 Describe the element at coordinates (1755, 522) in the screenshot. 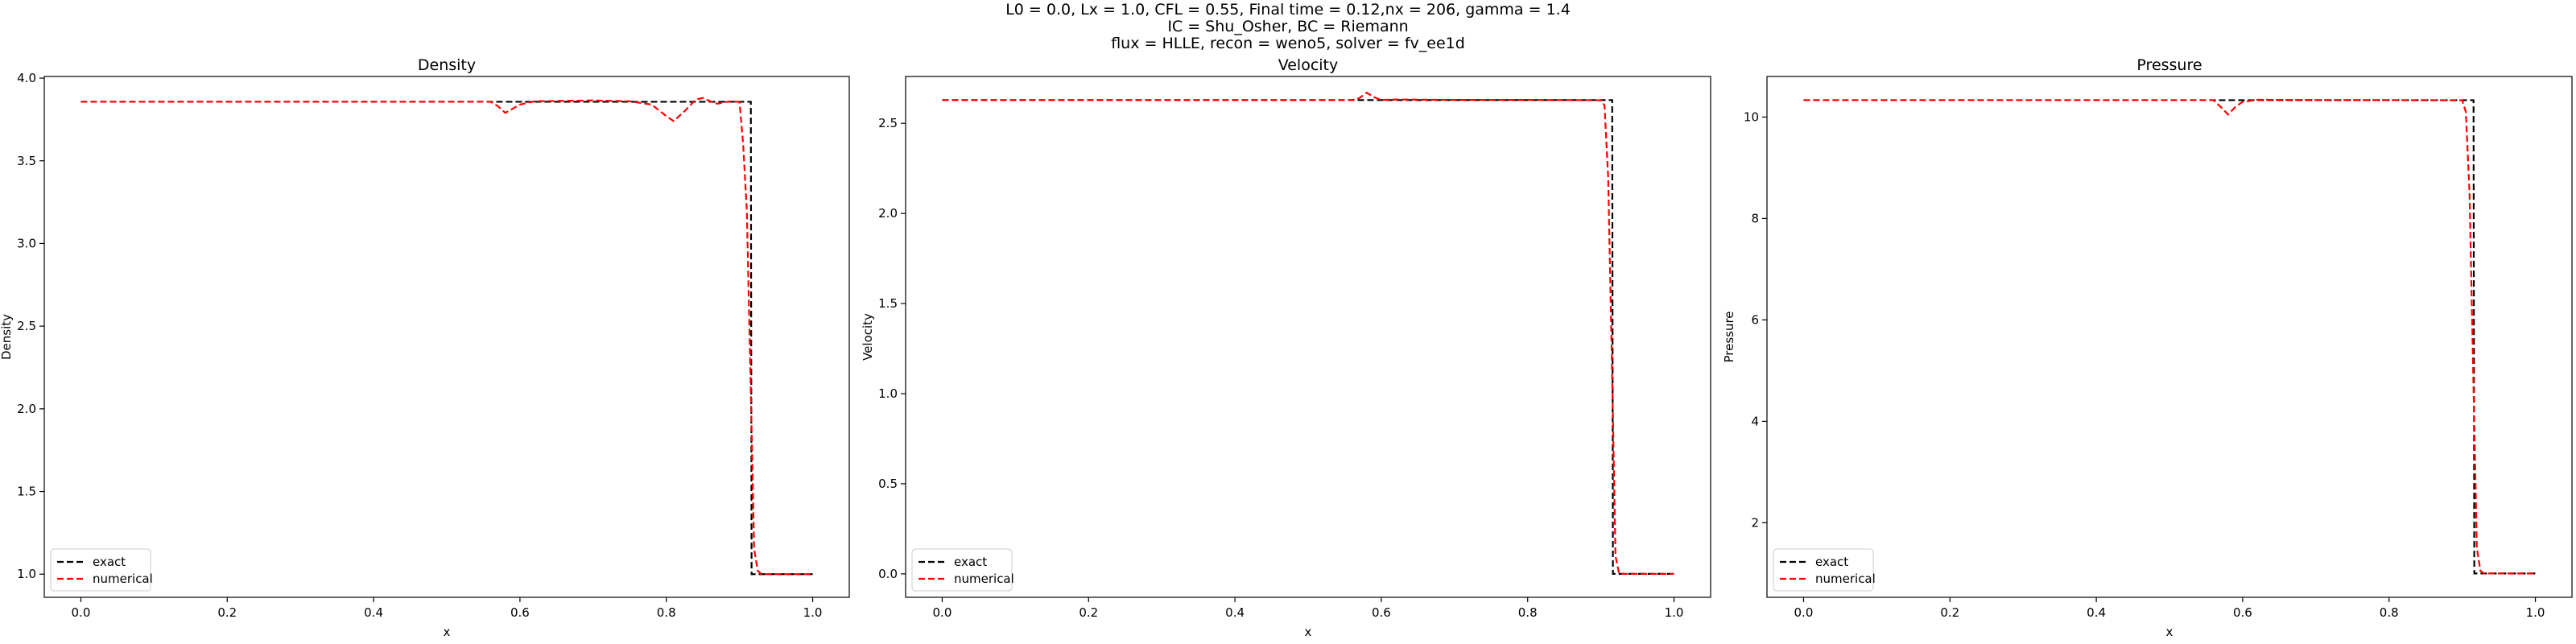

I see `y-tick-label: 2` at that location.